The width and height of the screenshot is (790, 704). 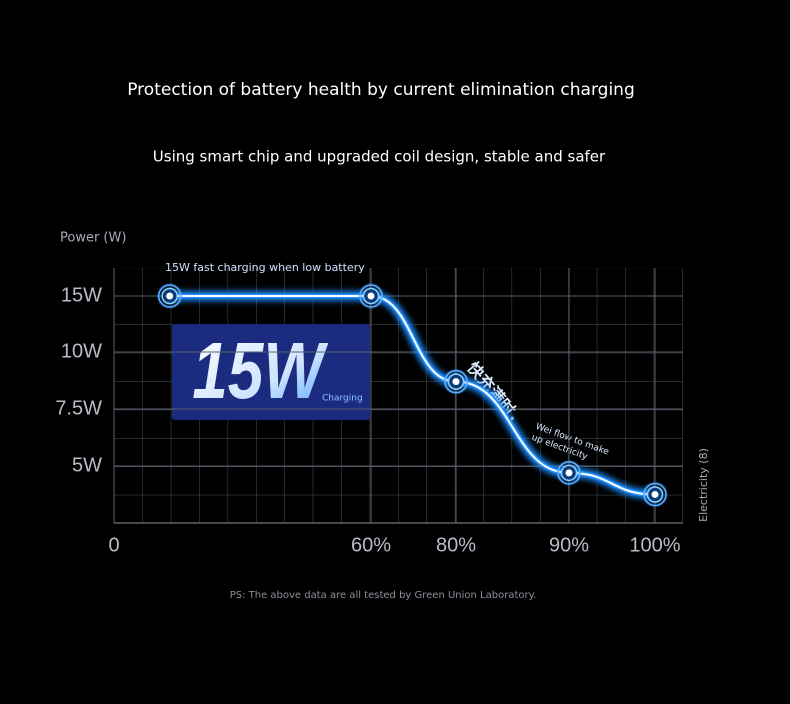 I want to click on badge, so click(x=271, y=372).